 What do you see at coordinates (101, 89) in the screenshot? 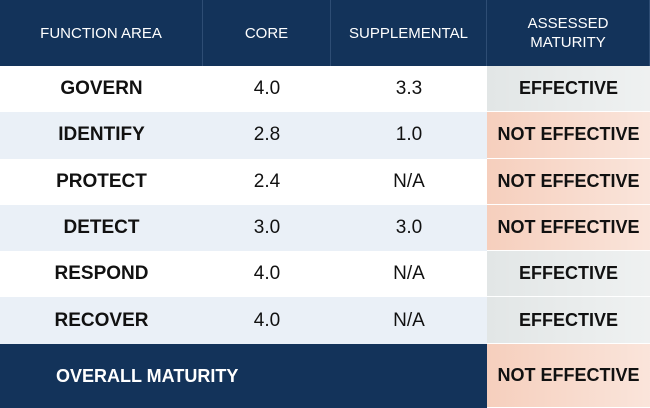
I see `function-area: GOVERN` at bounding box center [101, 89].